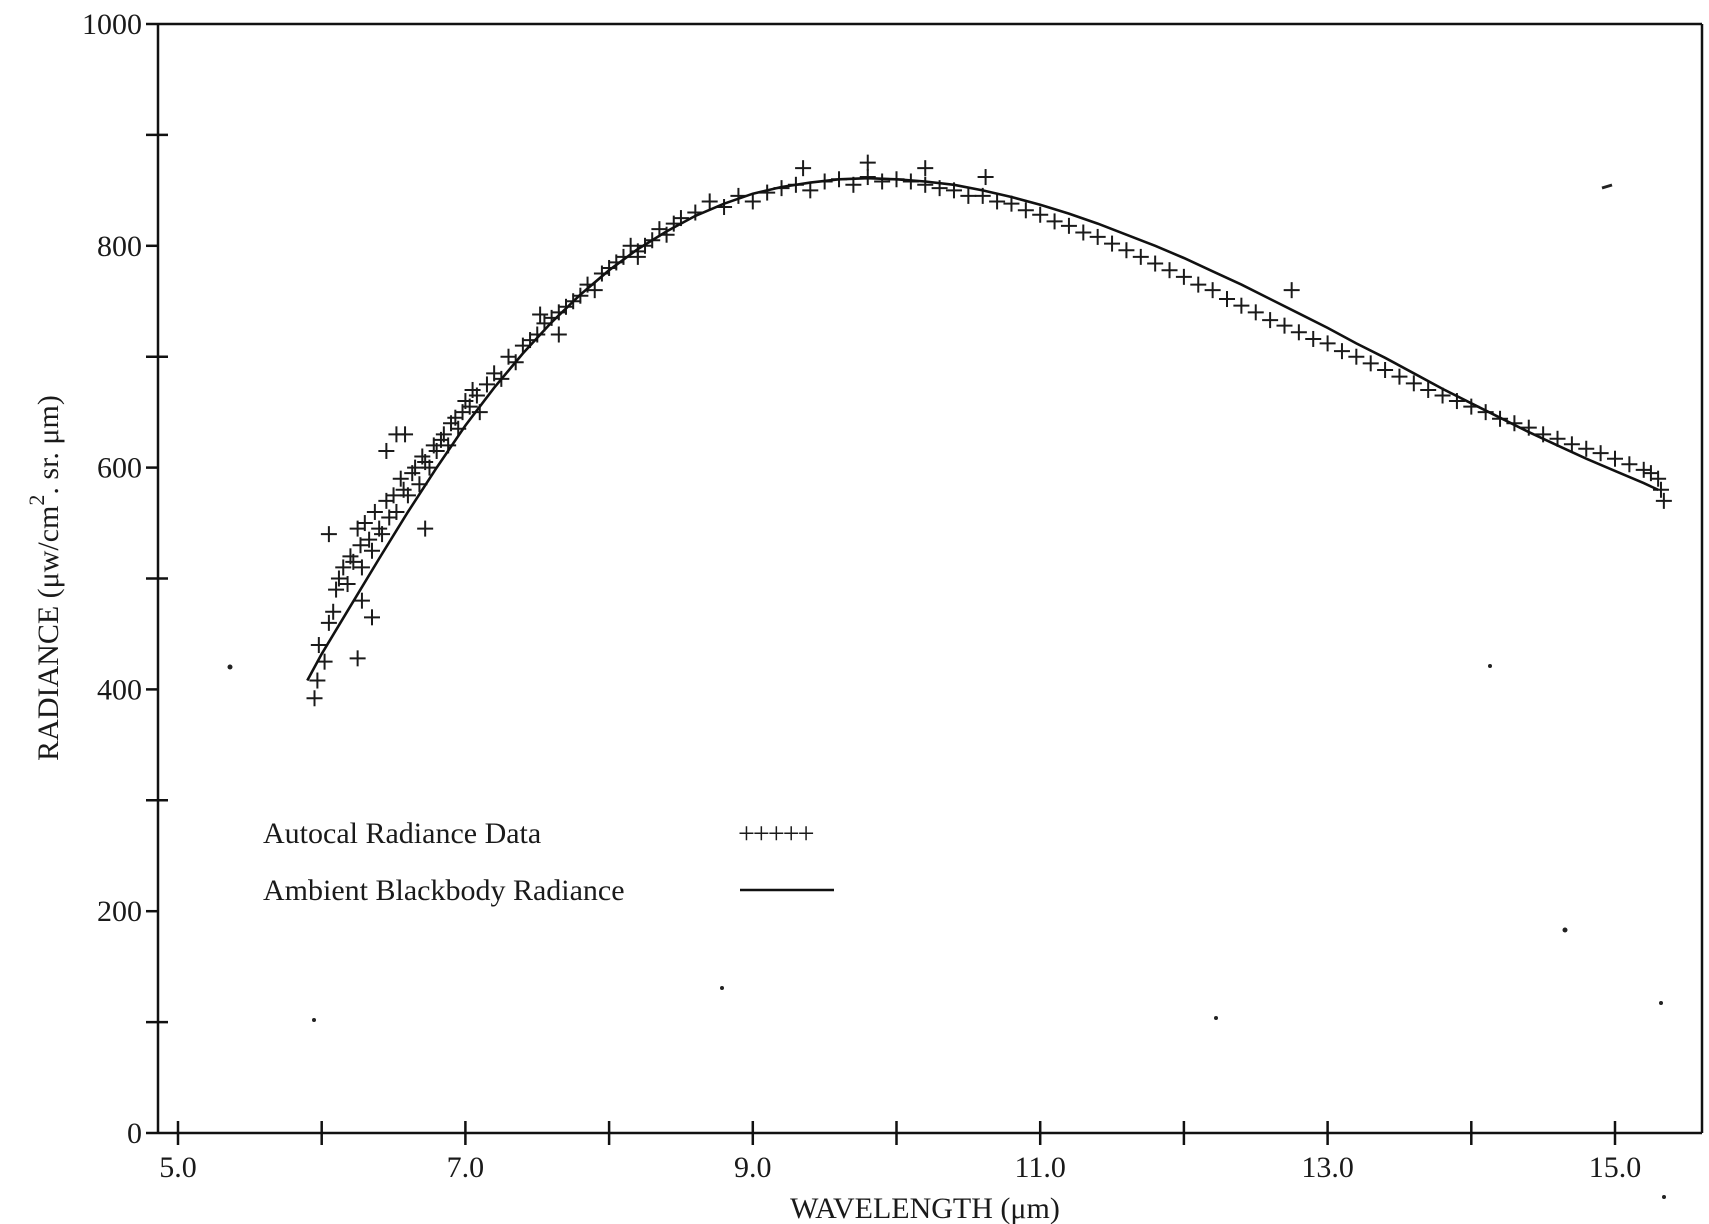 The width and height of the screenshot is (1709, 1224). Describe the element at coordinates (134, 1133) in the screenshot. I see `y-tick-label: 0` at that location.